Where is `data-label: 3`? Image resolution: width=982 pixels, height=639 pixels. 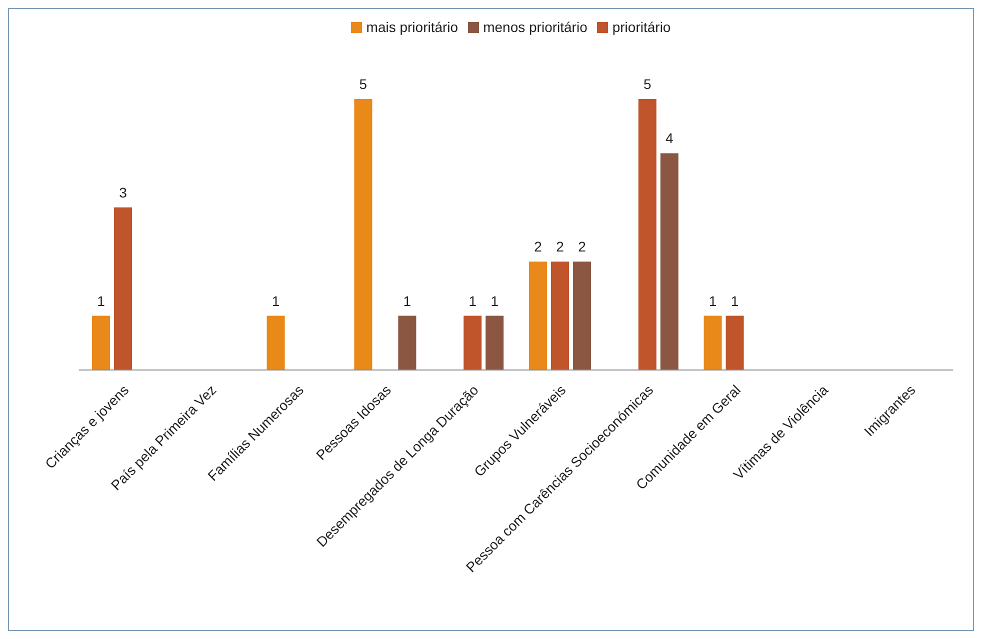 data-label: 3 is located at coordinates (123, 192).